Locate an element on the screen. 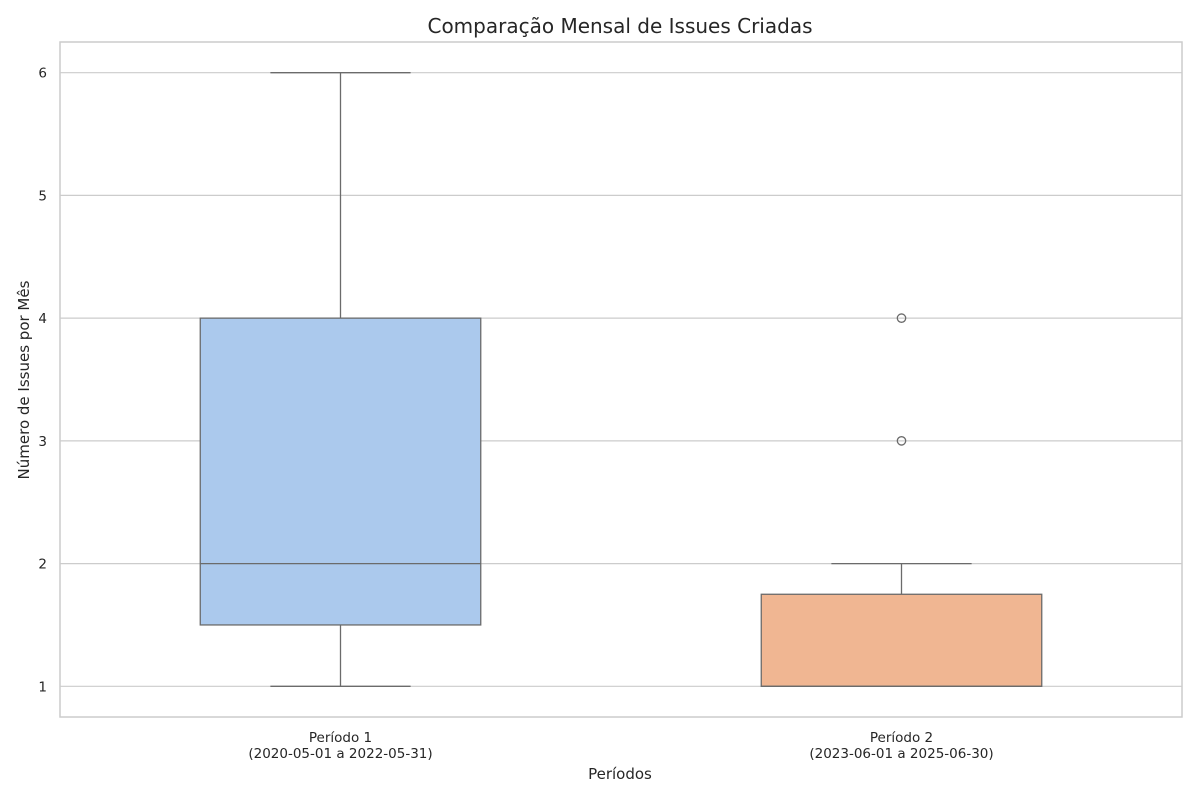 The width and height of the screenshot is (1200, 804). y-tick-label: 1 is located at coordinates (42, 687).